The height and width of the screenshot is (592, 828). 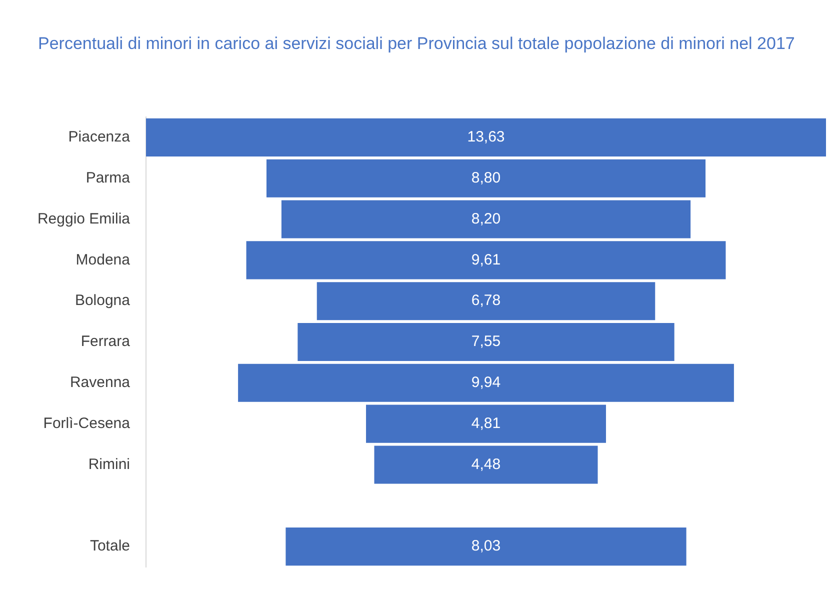 What do you see at coordinates (486, 259) in the screenshot?
I see `data-label: 9,61` at bounding box center [486, 259].